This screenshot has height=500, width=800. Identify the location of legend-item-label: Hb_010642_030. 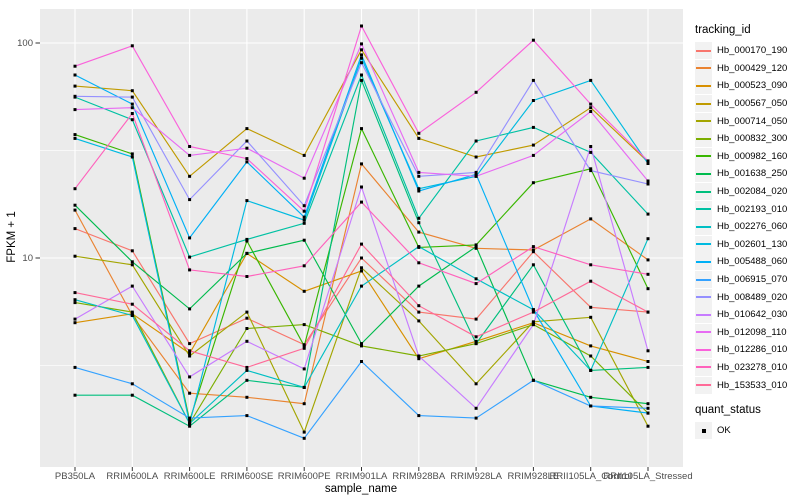
(752, 315).